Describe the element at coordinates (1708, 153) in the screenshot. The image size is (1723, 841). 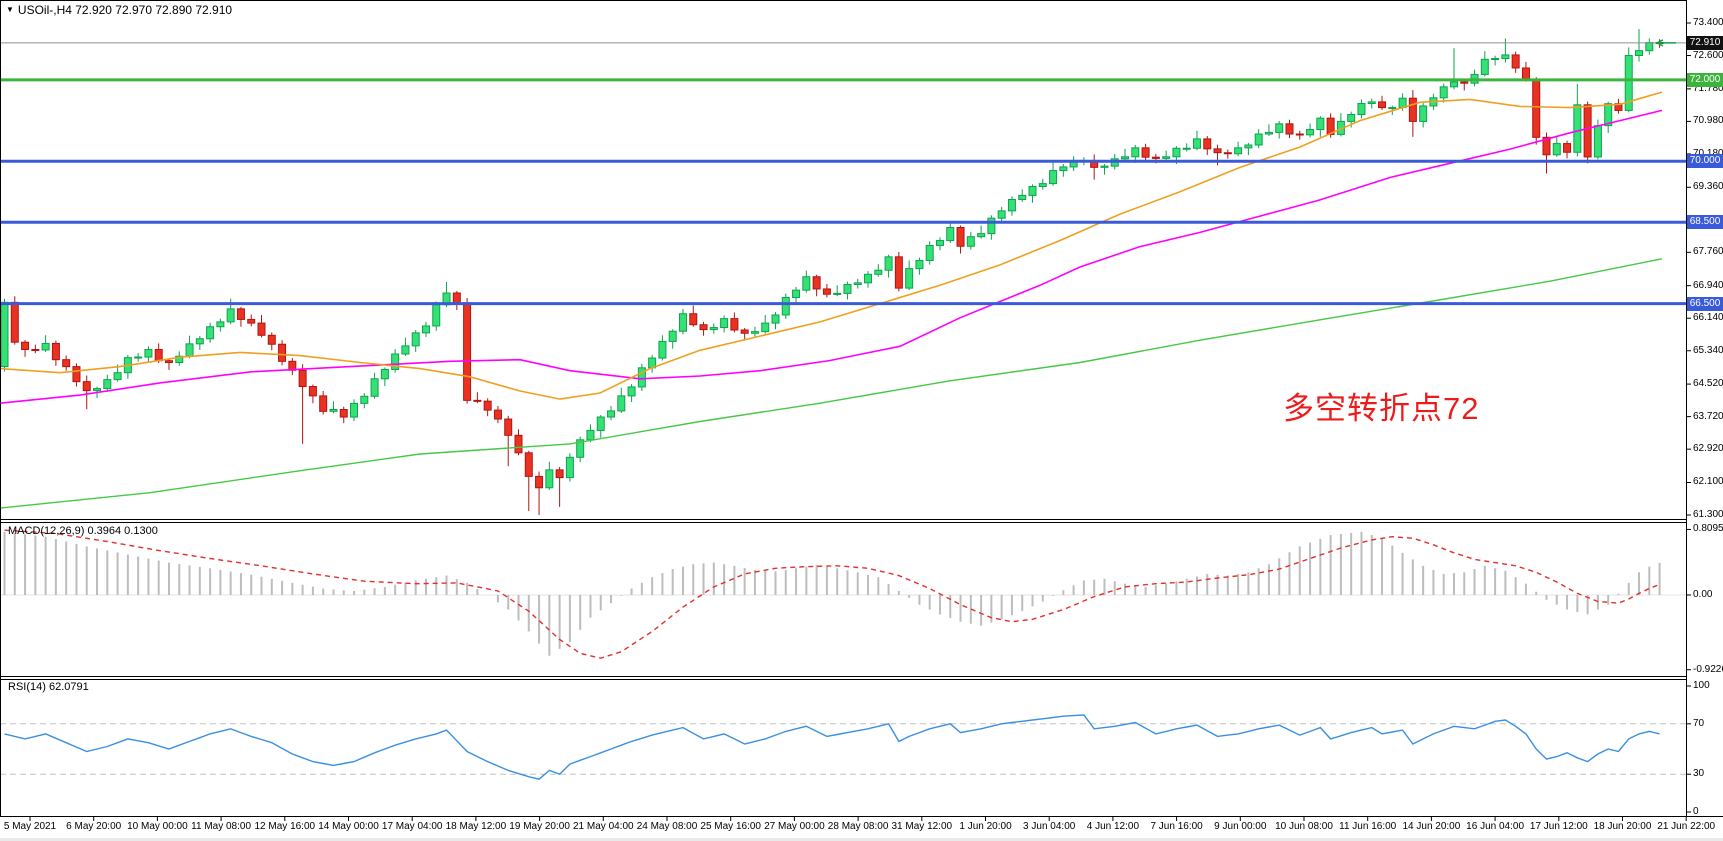
I see `price-tick-label: 70.180` at that location.